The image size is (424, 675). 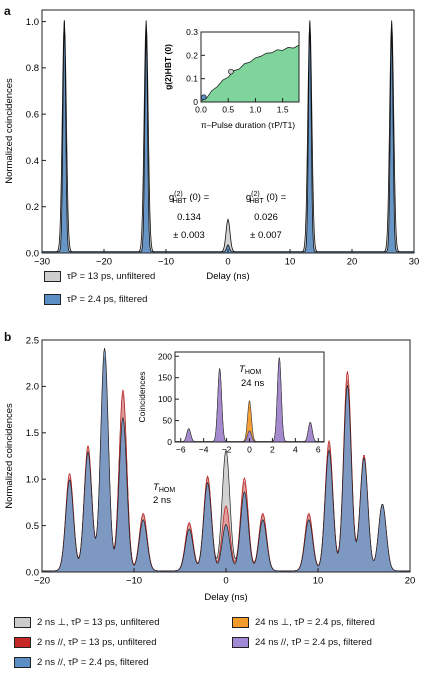 I want to click on axis-a-ytick-label: 0.0, so click(x=32, y=253).